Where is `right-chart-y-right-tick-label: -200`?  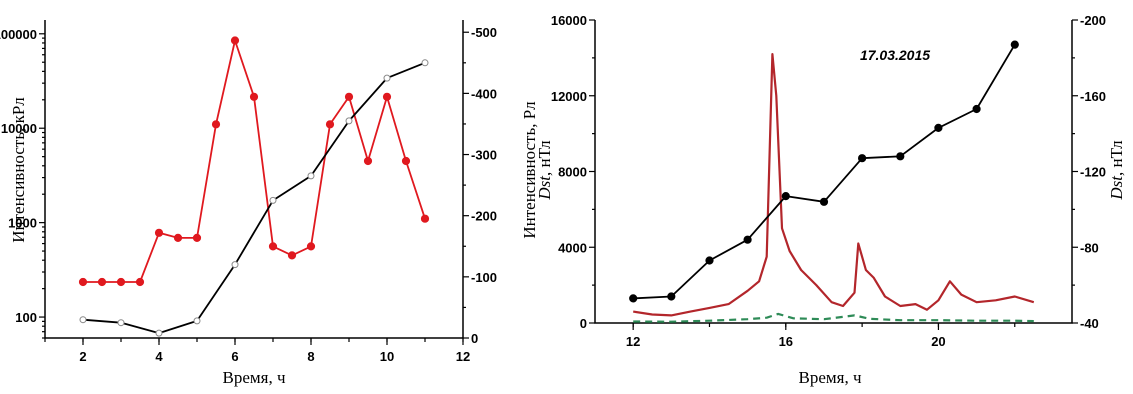
right-chart-y-right-tick-label: -200 is located at coordinates (1093, 20).